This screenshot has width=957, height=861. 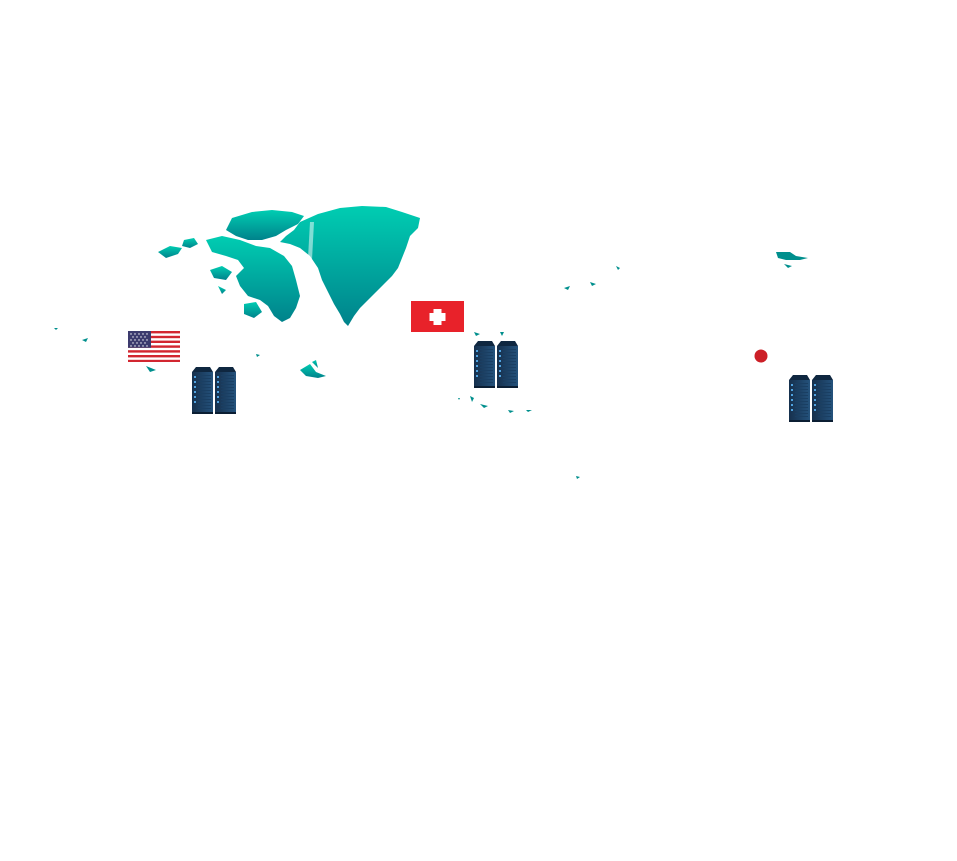 What do you see at coordinates (350, 266) in the screenshot?
I see `greenland-landmass` at bounding box center [350, 266].